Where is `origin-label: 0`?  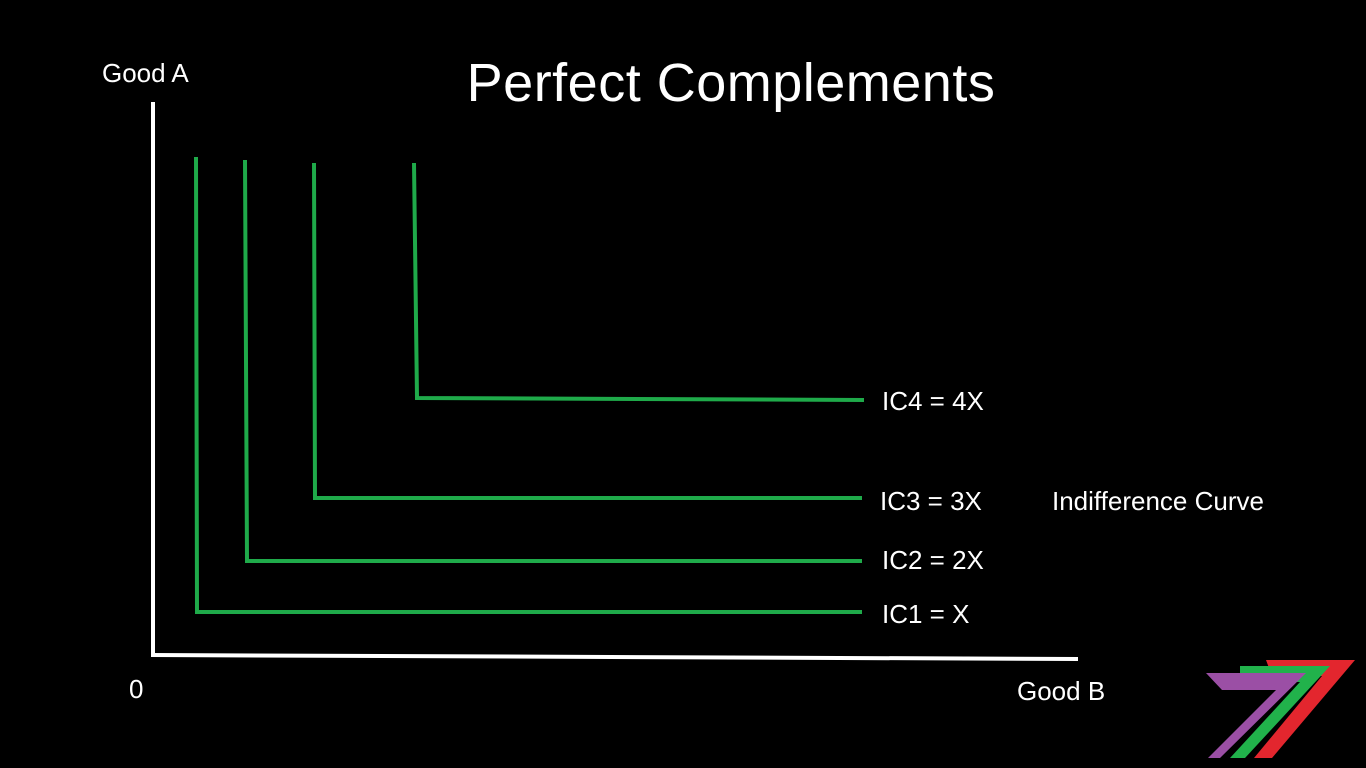
origin-label: 0 is located at coordinates (136, 689).